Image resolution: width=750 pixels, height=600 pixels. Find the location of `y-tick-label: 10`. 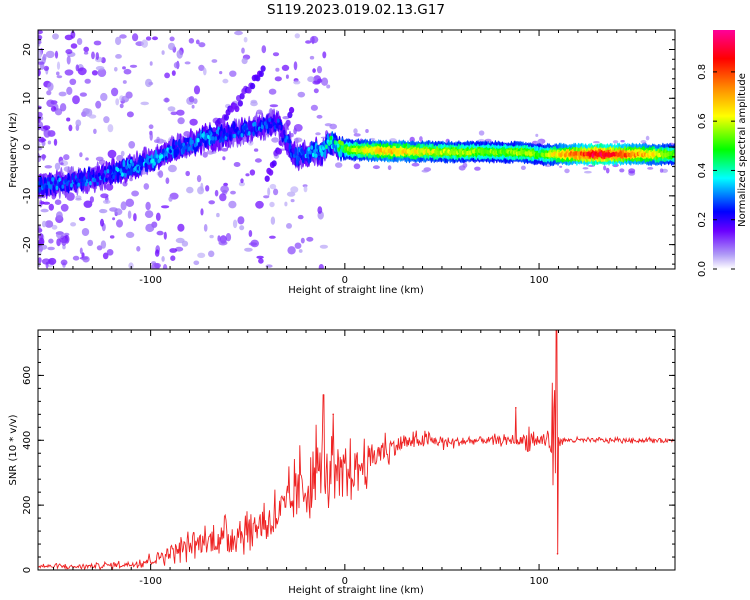

y-tick-label: 10 is located at coordinates (27, 98).